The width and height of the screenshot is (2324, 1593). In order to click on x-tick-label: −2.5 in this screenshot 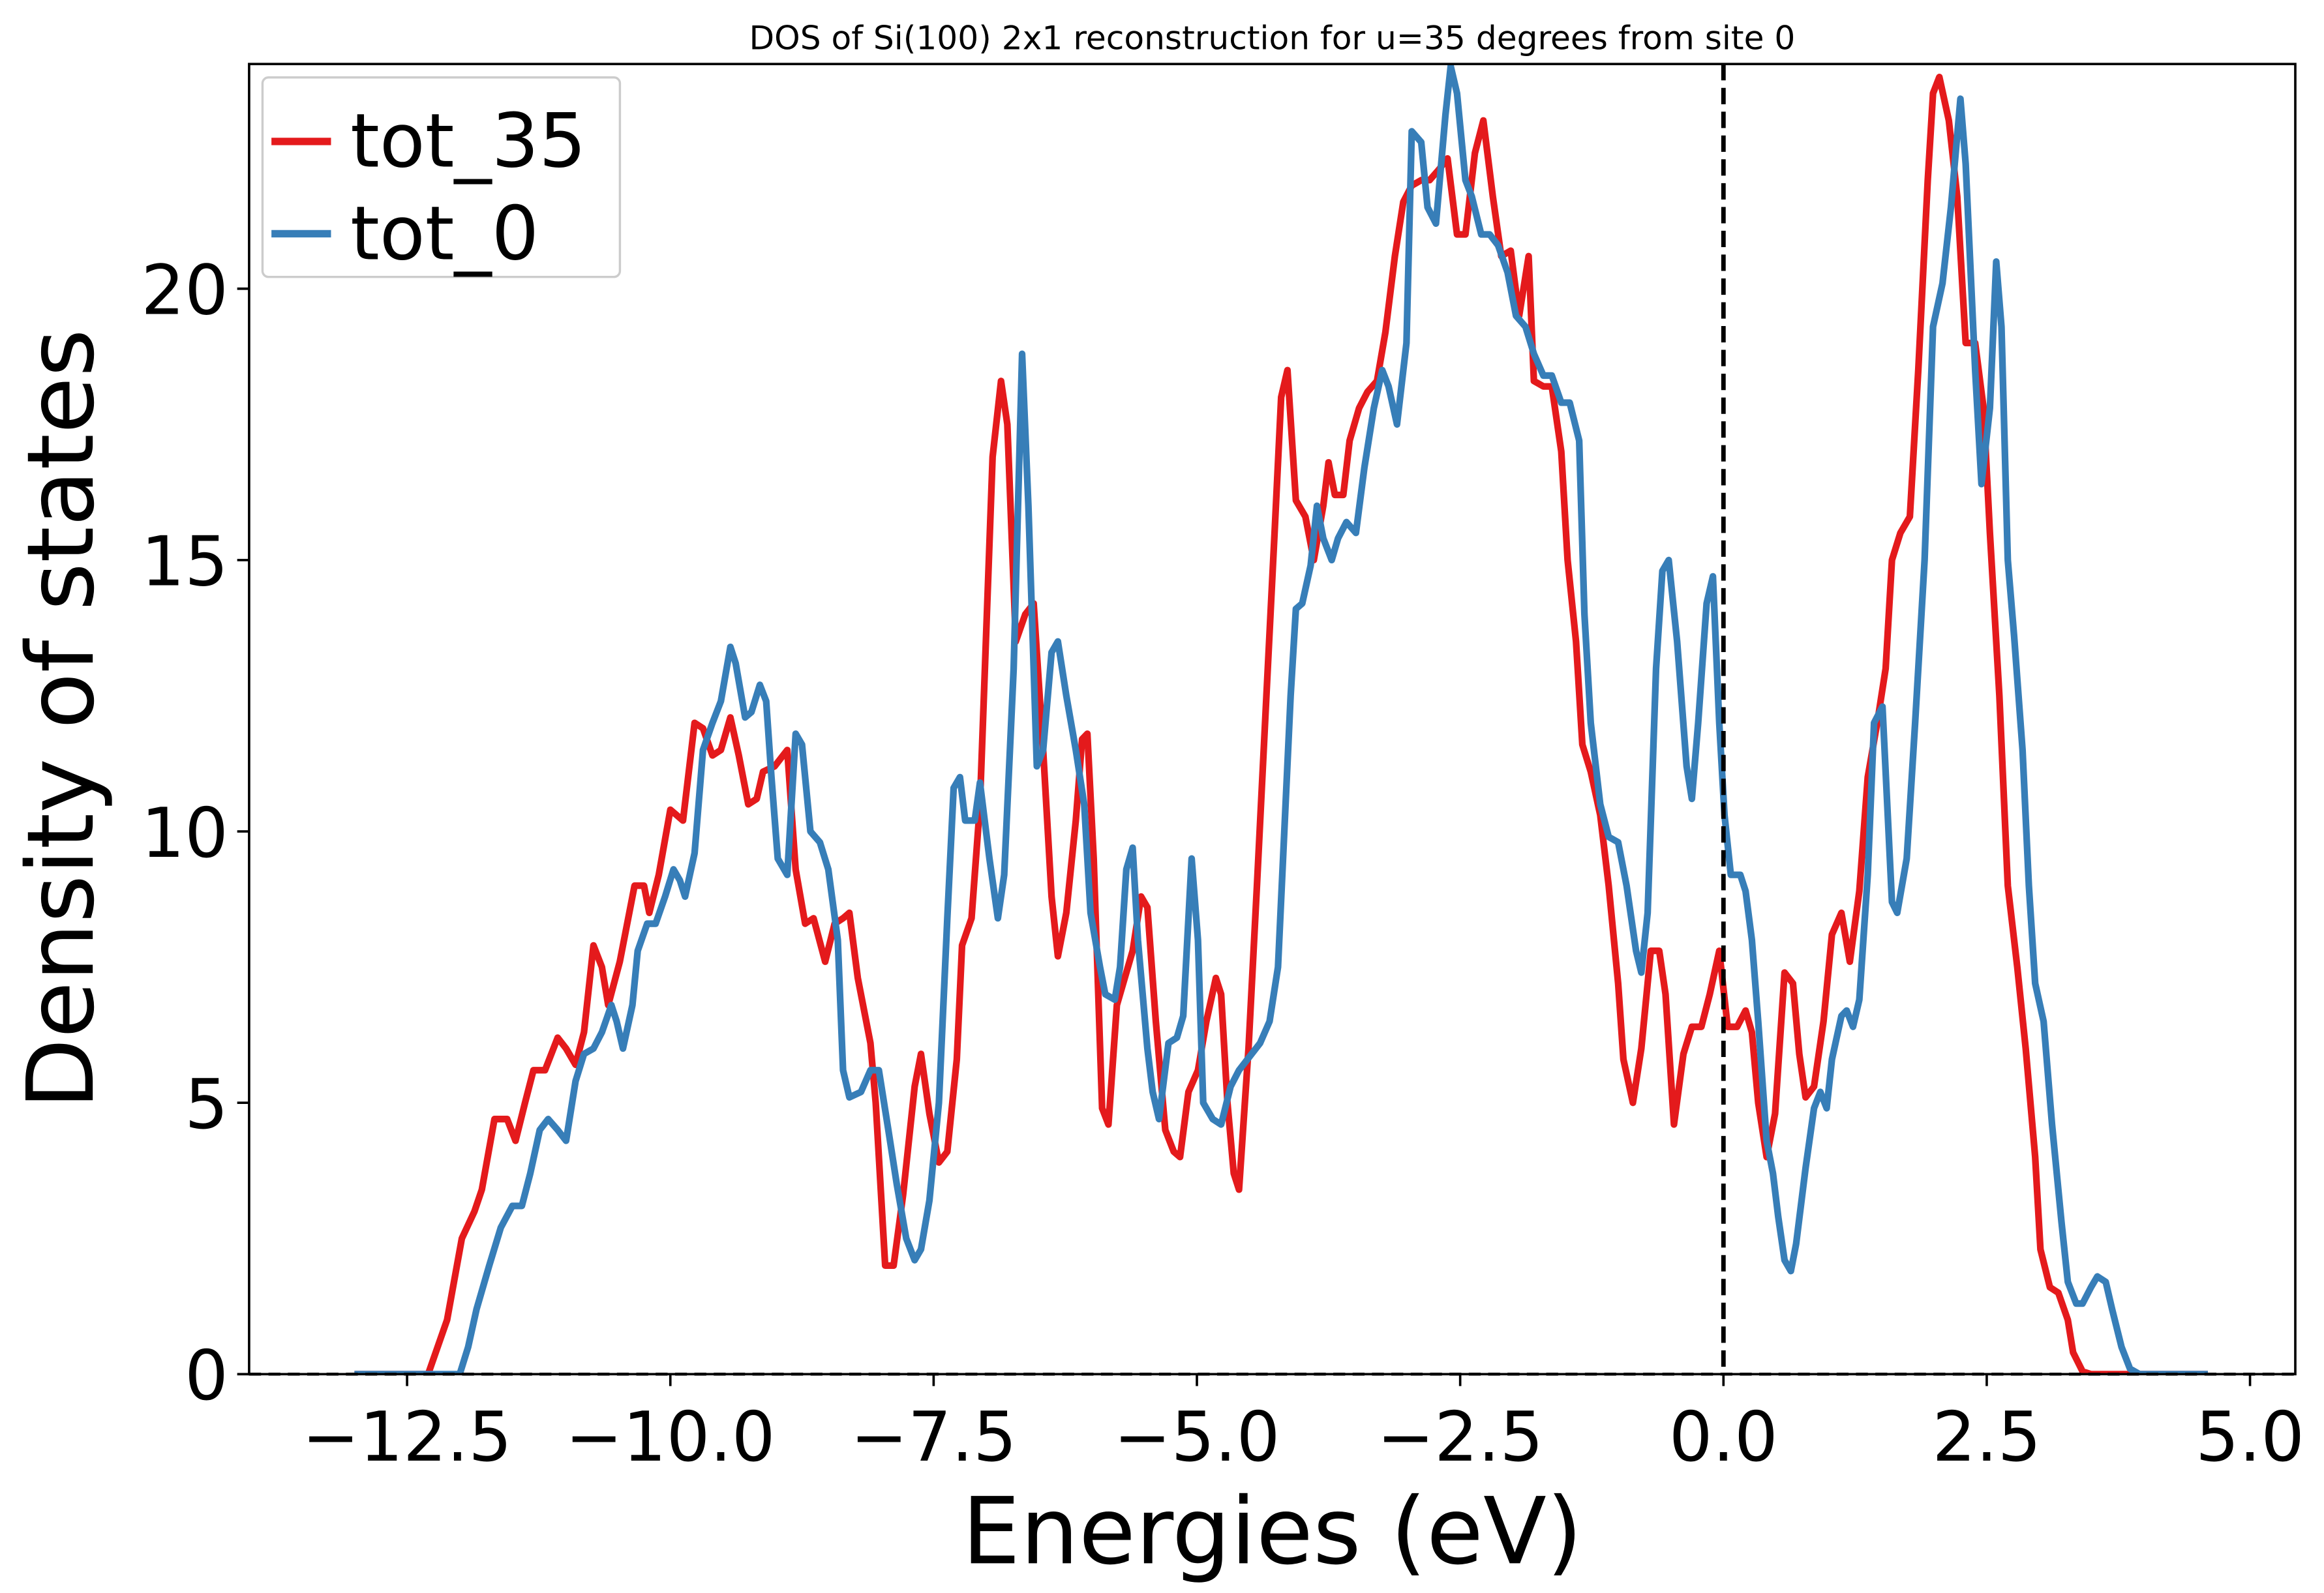, I will do `click(1460, 1437)`.